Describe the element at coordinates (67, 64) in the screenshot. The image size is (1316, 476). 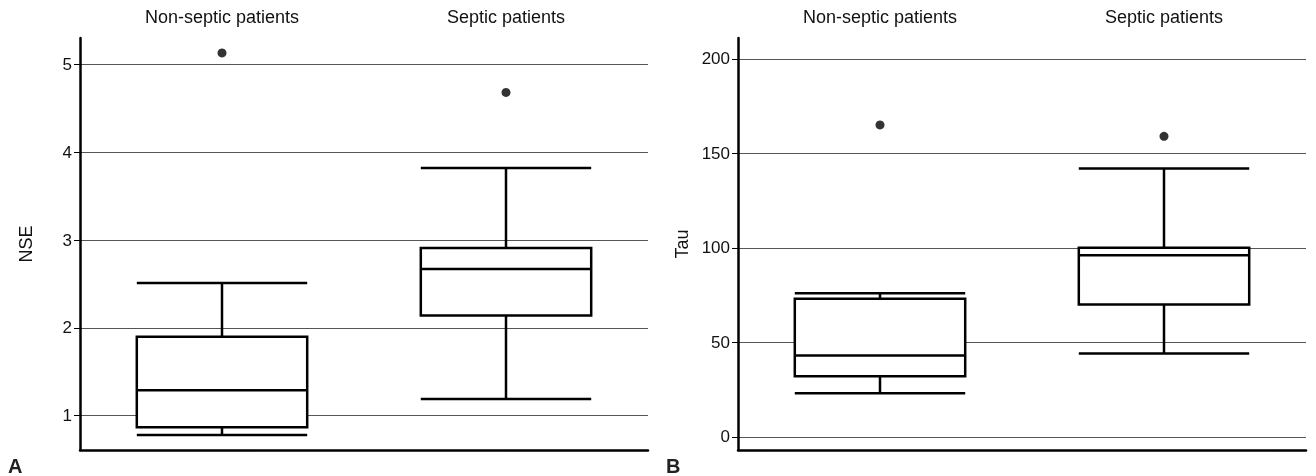
I see `y-tick-label: 5` at that location.